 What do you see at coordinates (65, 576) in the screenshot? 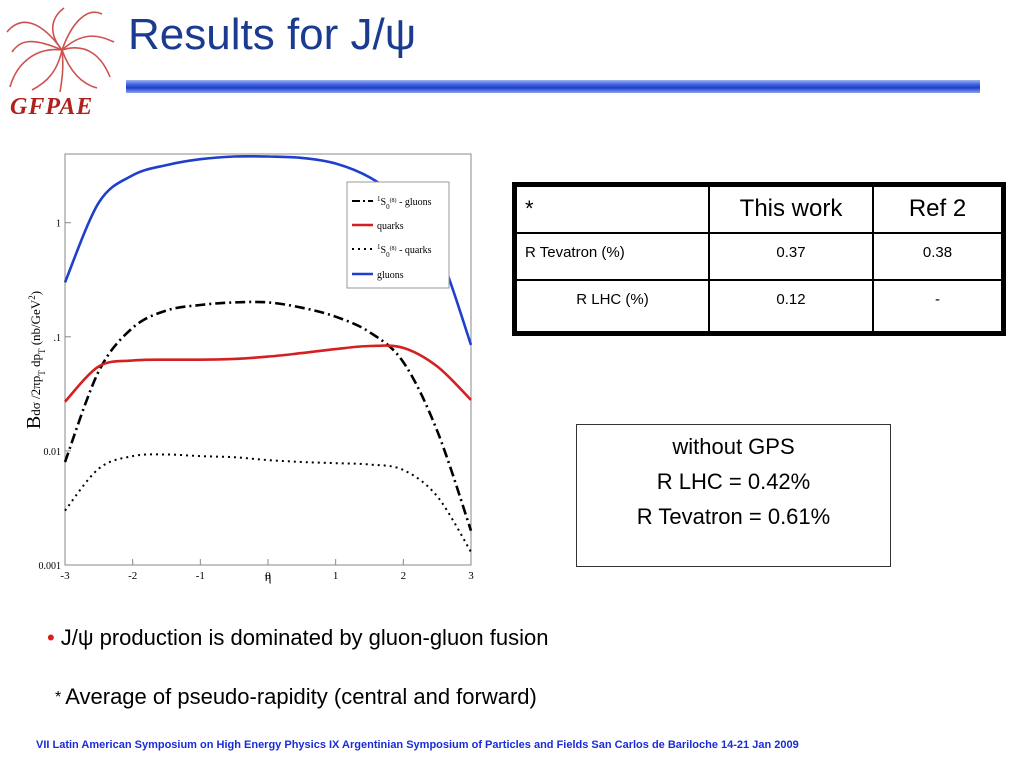
I see `x-tick-label: -3` at bounding box center [65, 576].